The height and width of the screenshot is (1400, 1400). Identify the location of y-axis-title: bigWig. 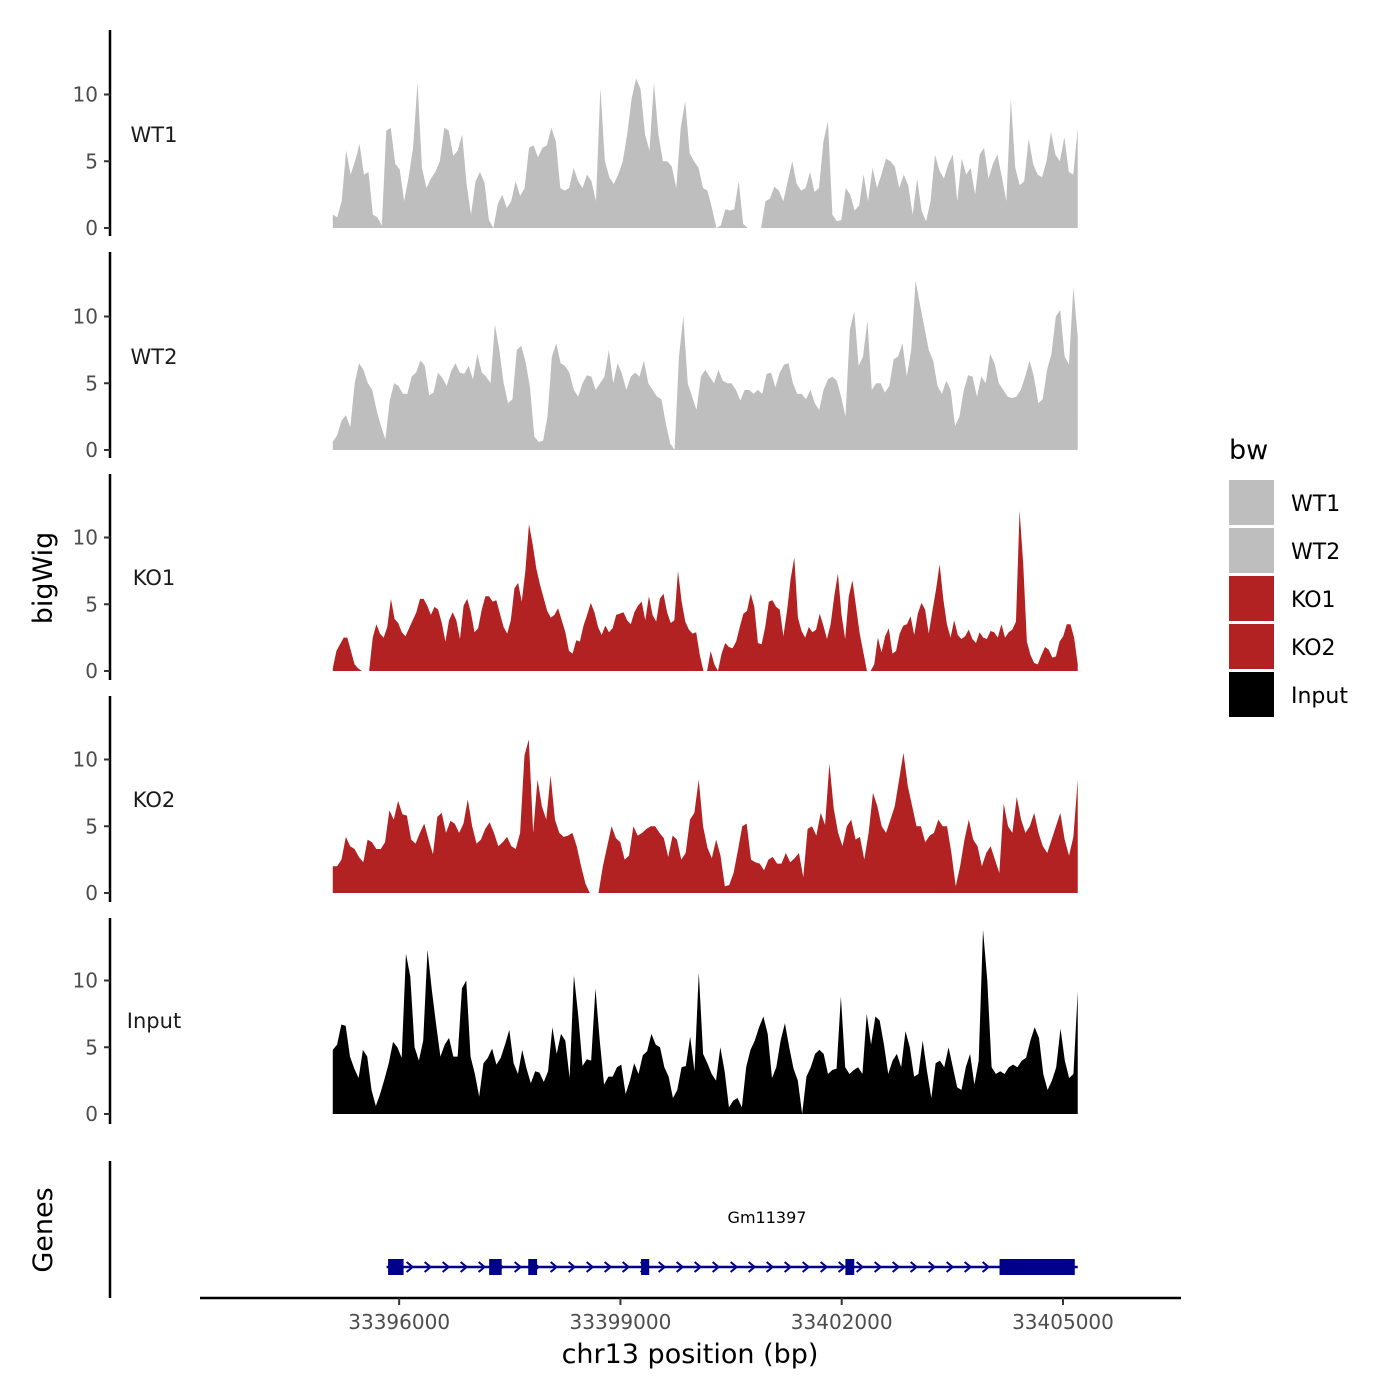
(43, 578).